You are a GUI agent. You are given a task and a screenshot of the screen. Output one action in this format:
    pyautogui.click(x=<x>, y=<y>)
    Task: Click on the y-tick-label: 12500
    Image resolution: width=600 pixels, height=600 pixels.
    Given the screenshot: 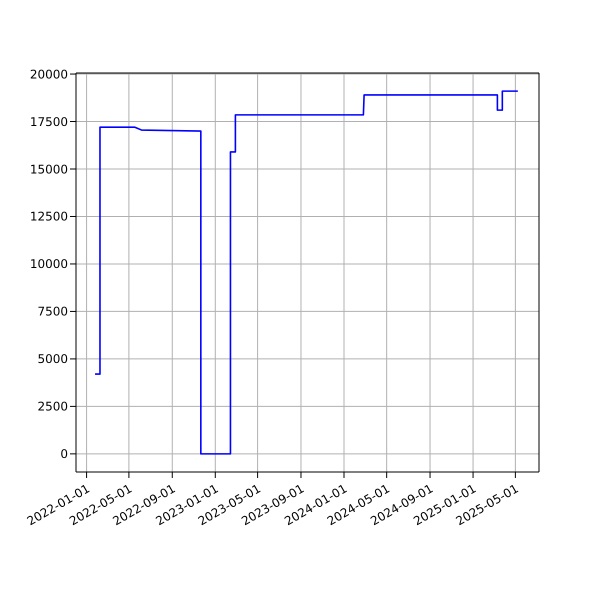 What is the action you would take?
    pyautogui.click(x=49, y=217)
    